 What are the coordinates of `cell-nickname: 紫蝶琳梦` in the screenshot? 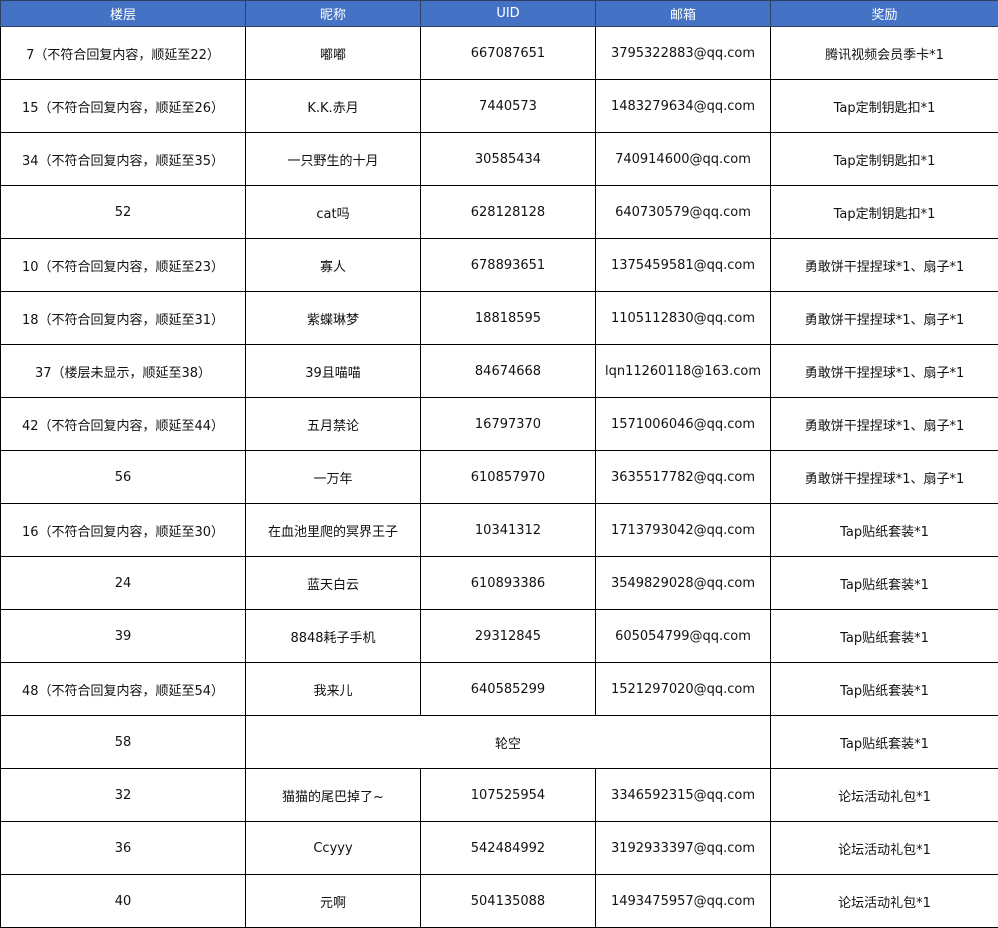 It's located at (333, 318).